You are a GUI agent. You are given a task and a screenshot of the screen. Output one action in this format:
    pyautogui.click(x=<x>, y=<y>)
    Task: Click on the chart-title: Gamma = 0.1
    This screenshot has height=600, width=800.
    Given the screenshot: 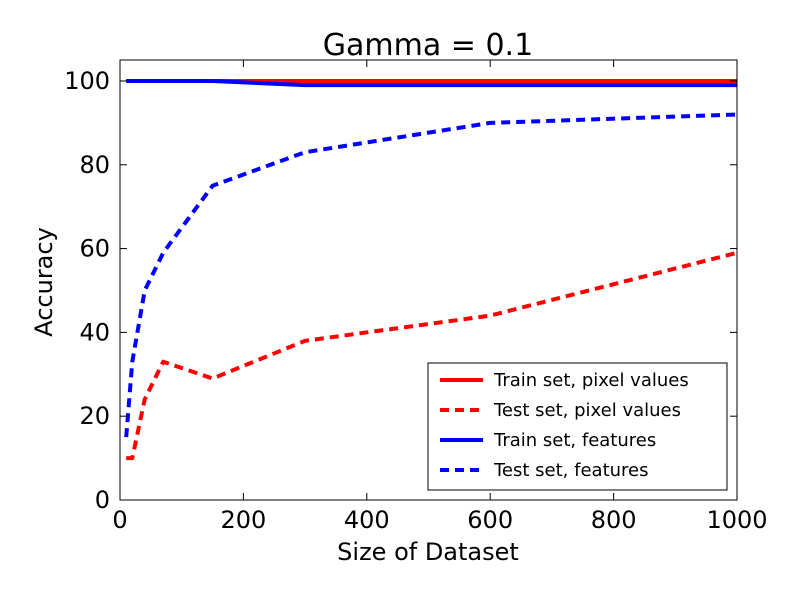 What is the action you would take?
    pyautogui.click(x=428, y=45)
    